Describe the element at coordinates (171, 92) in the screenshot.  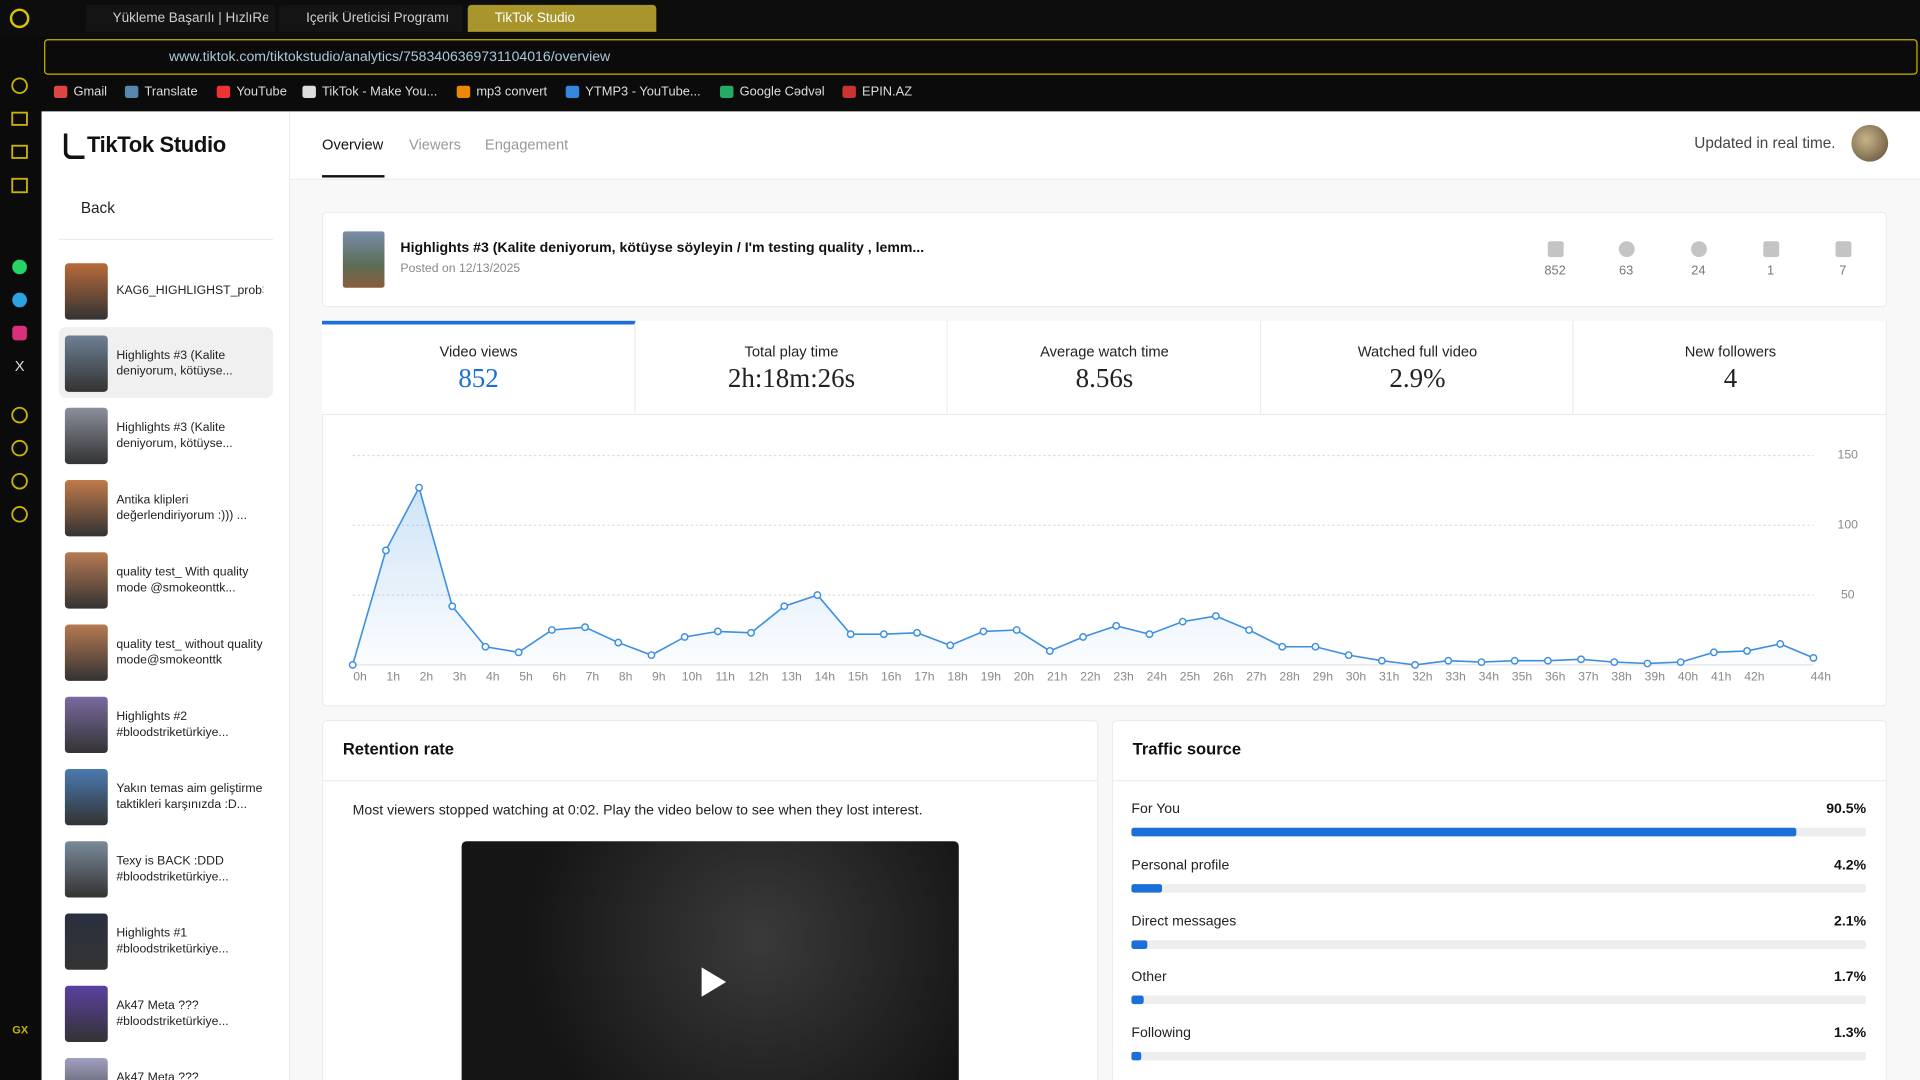
I see `bookmark: Translate` at that location.